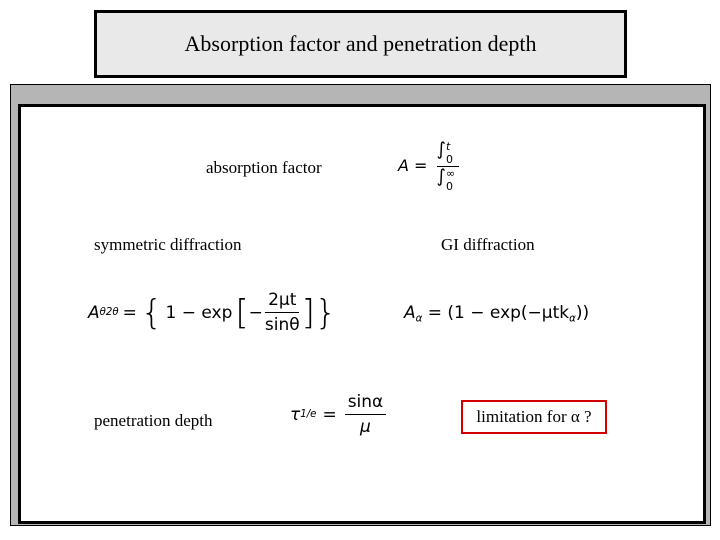  I want to click on symmetric-equals: =, so click(129, 312).